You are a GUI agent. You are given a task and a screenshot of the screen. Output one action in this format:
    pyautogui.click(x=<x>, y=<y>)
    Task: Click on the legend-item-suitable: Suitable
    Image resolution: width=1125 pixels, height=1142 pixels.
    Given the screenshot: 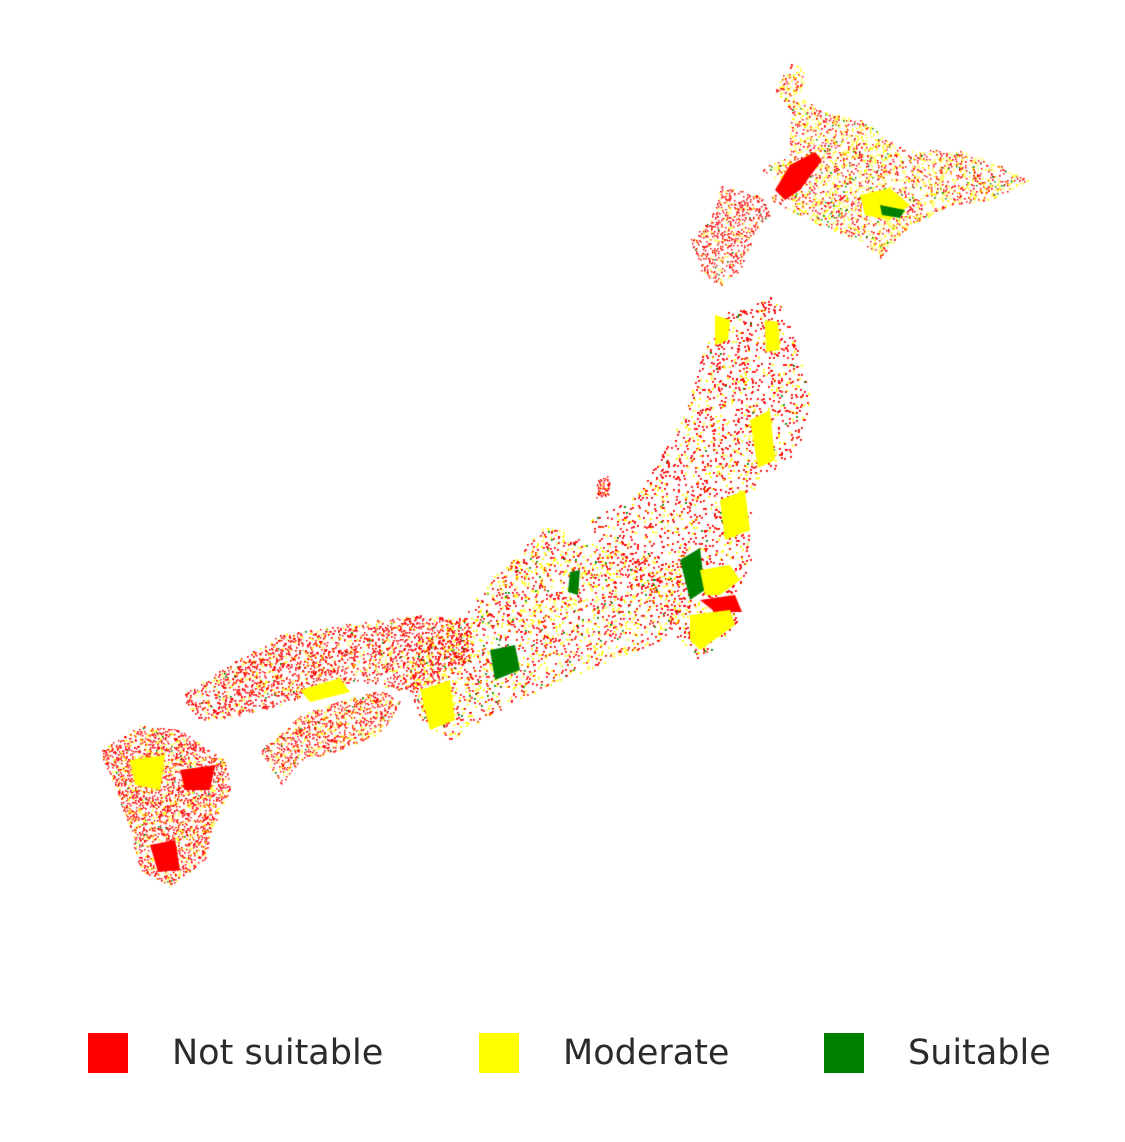 What is the action you would take?
    pyautogui.click(x=937, y=1053)
    